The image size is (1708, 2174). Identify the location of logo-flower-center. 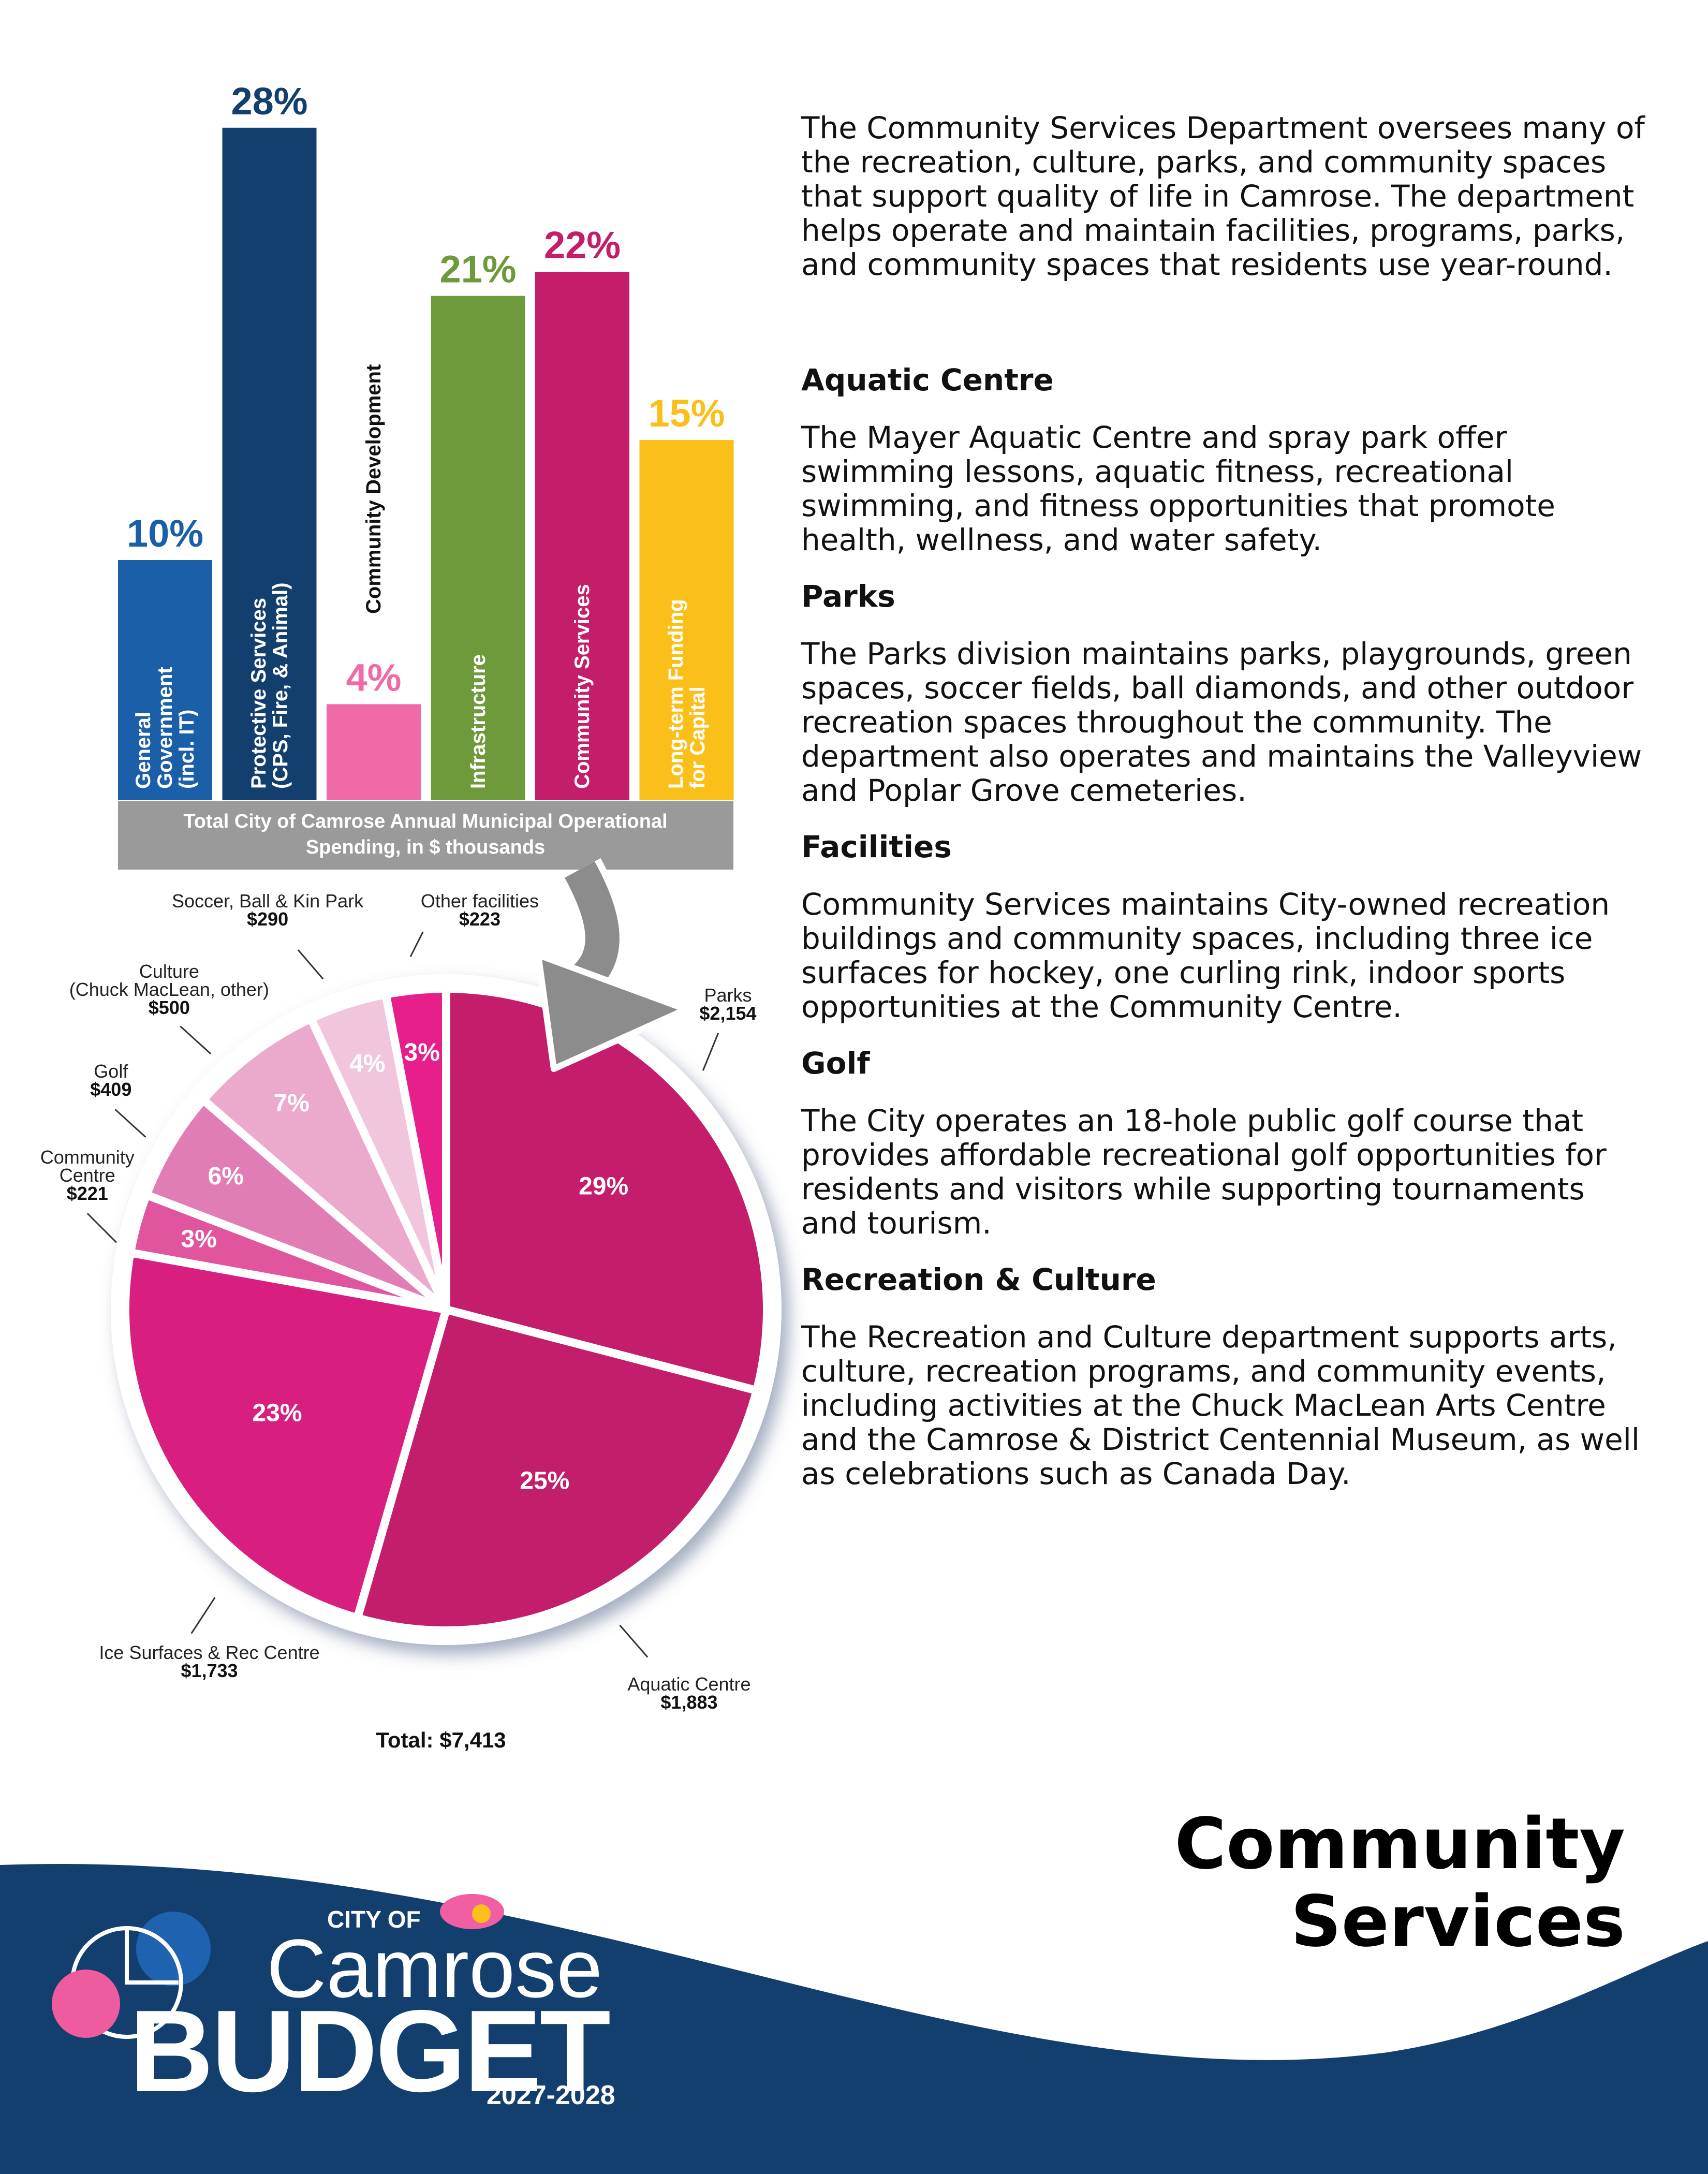
(481, 1913).